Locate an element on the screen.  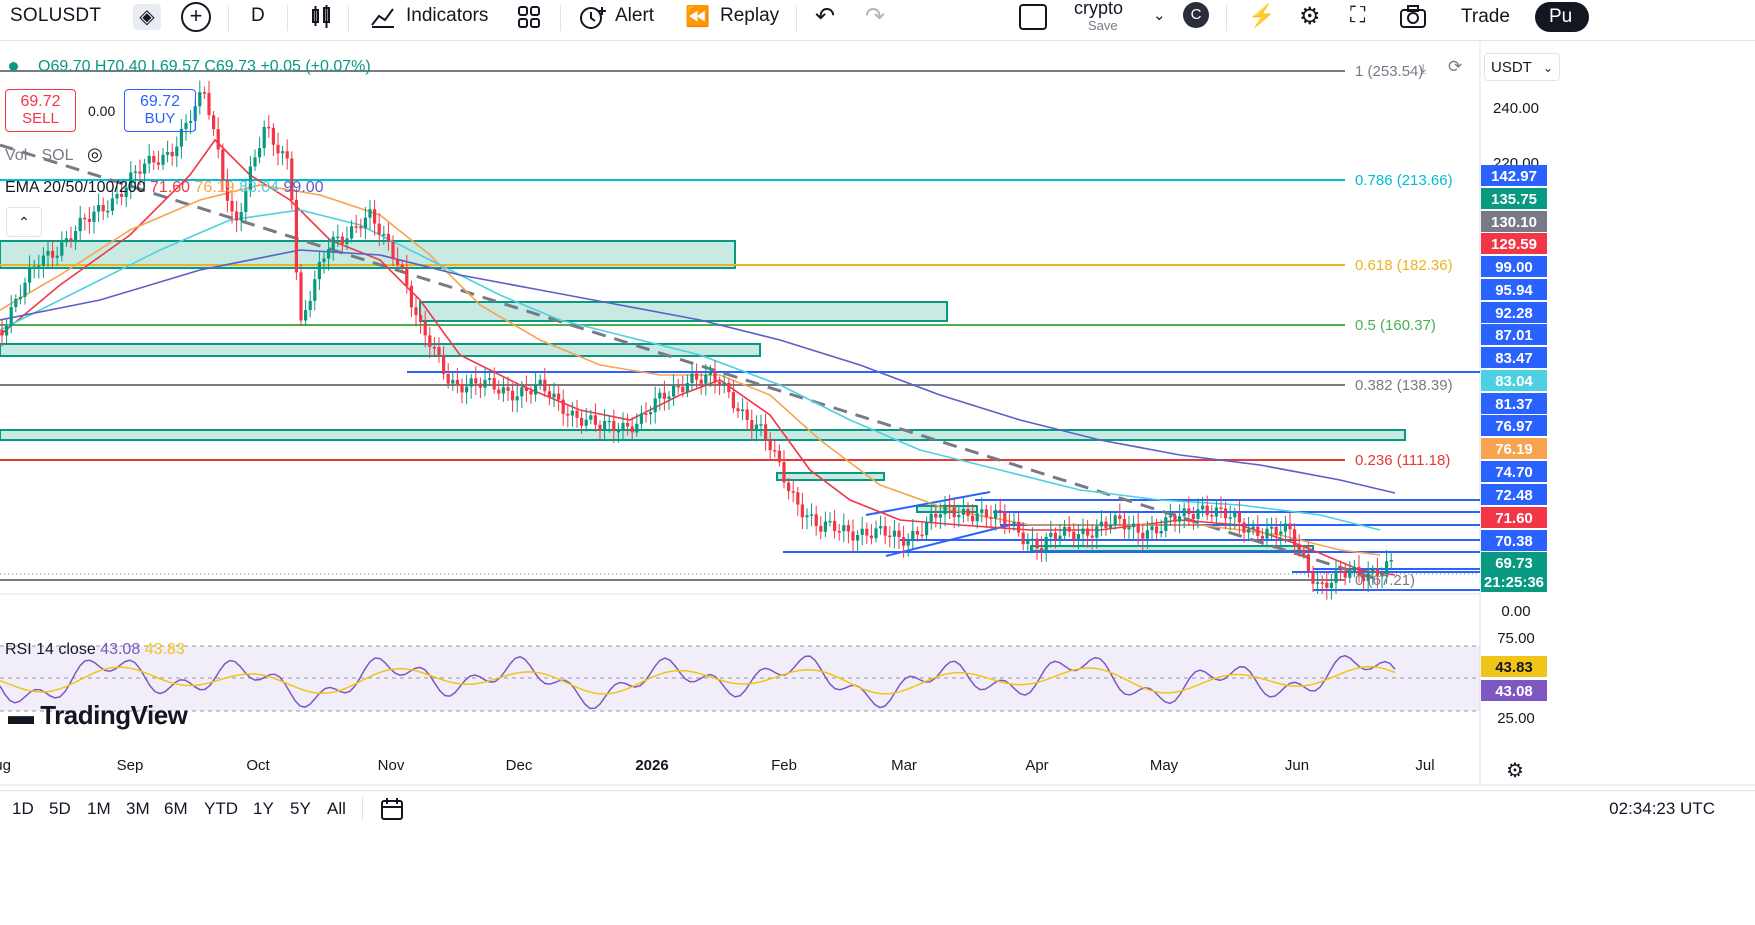
layout-save-label: Save is located at coordinates (1103, 25).